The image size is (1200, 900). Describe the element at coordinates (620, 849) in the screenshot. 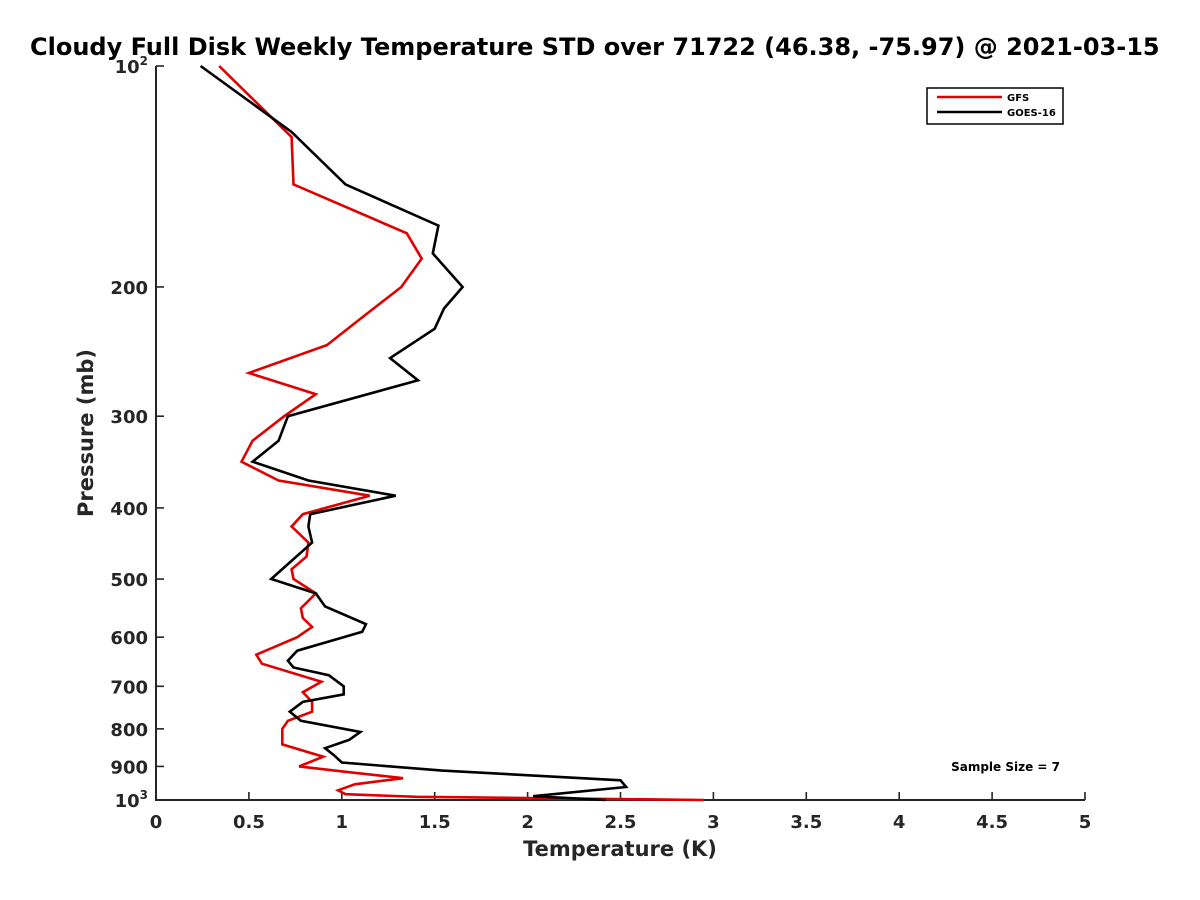

I see `x-axis-label: Temperature (K)` at that location.